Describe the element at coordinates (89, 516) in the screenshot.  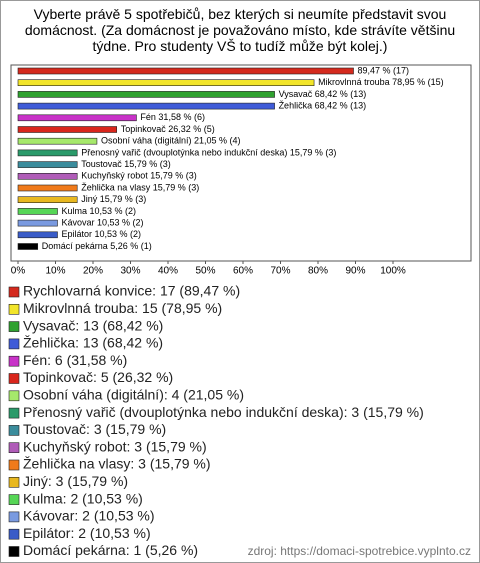
I see `legend-label: Kávovar: 2 (10,53 %)` at that location.